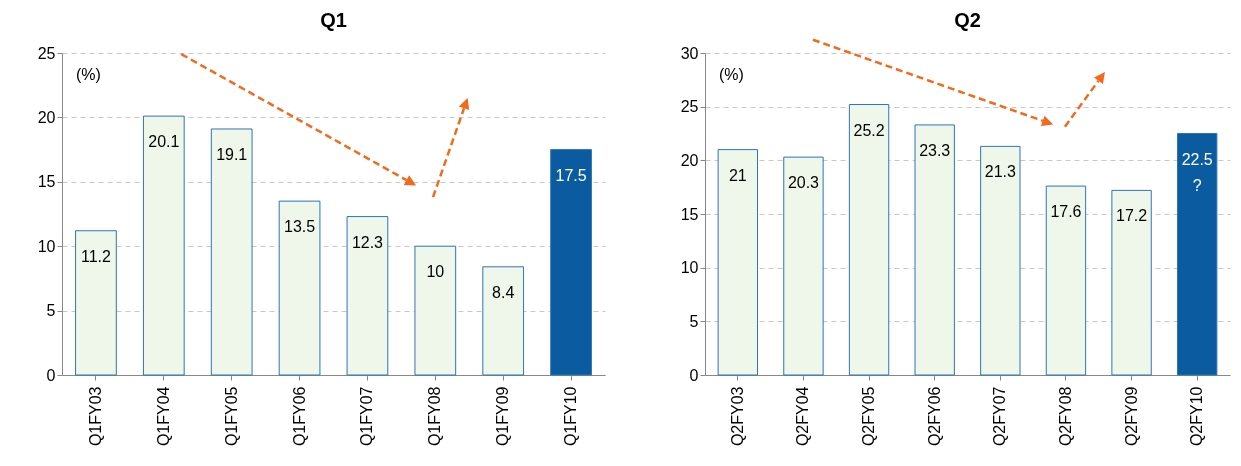 The image size is (1241, 466). Describe the element at coordinates (571, 416) in the screenshot. I see `x-tick-label: Q1FY10` at that location.